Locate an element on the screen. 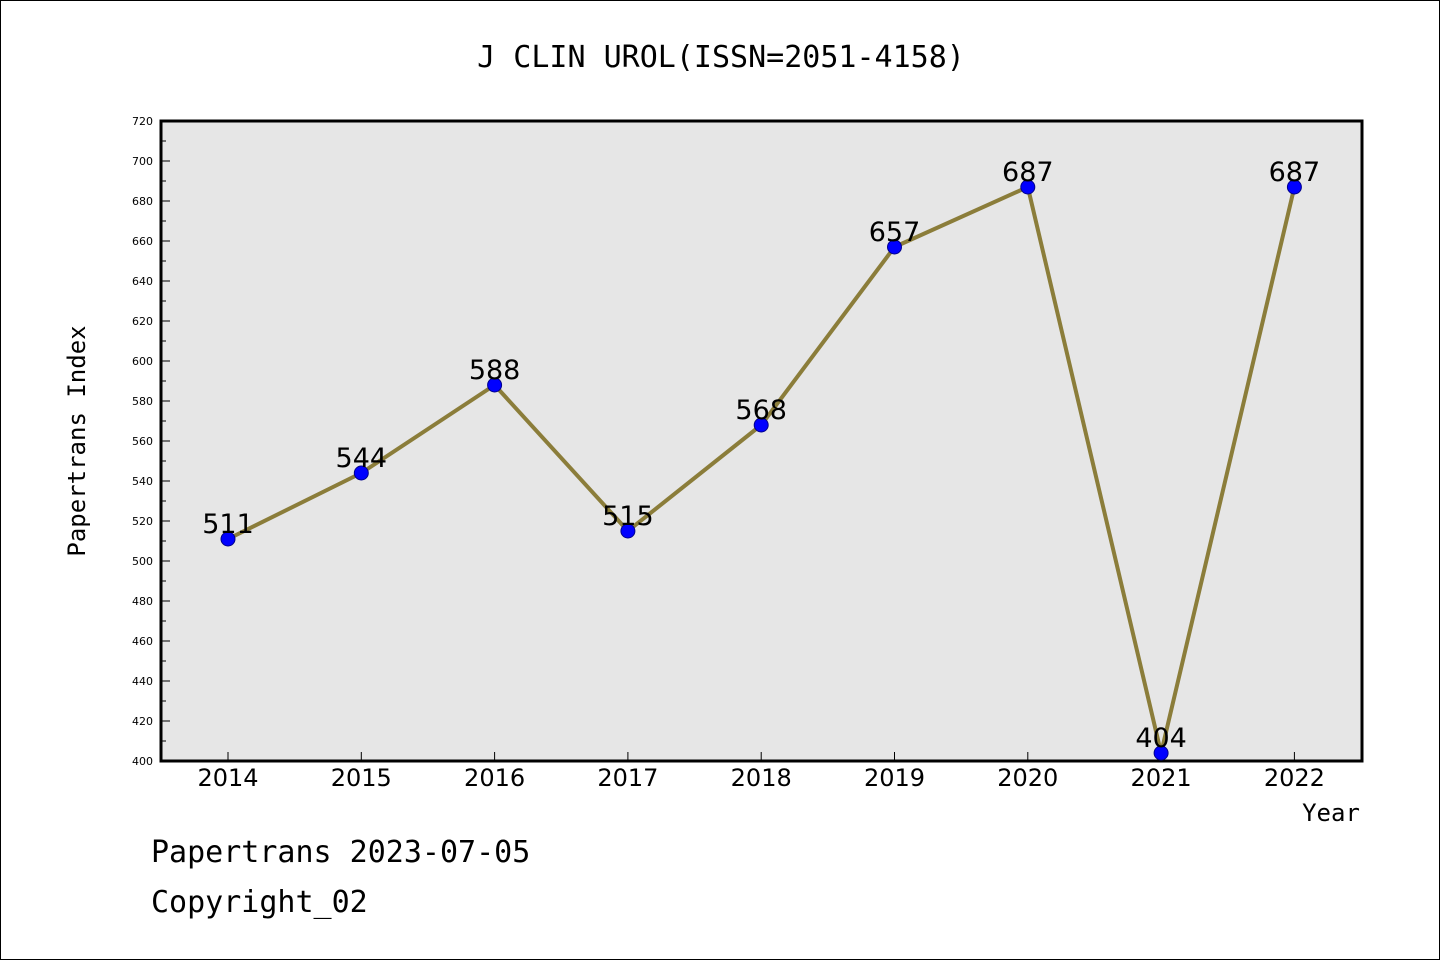  x-tick-label: 2016 is located at coordinates (494, 778).